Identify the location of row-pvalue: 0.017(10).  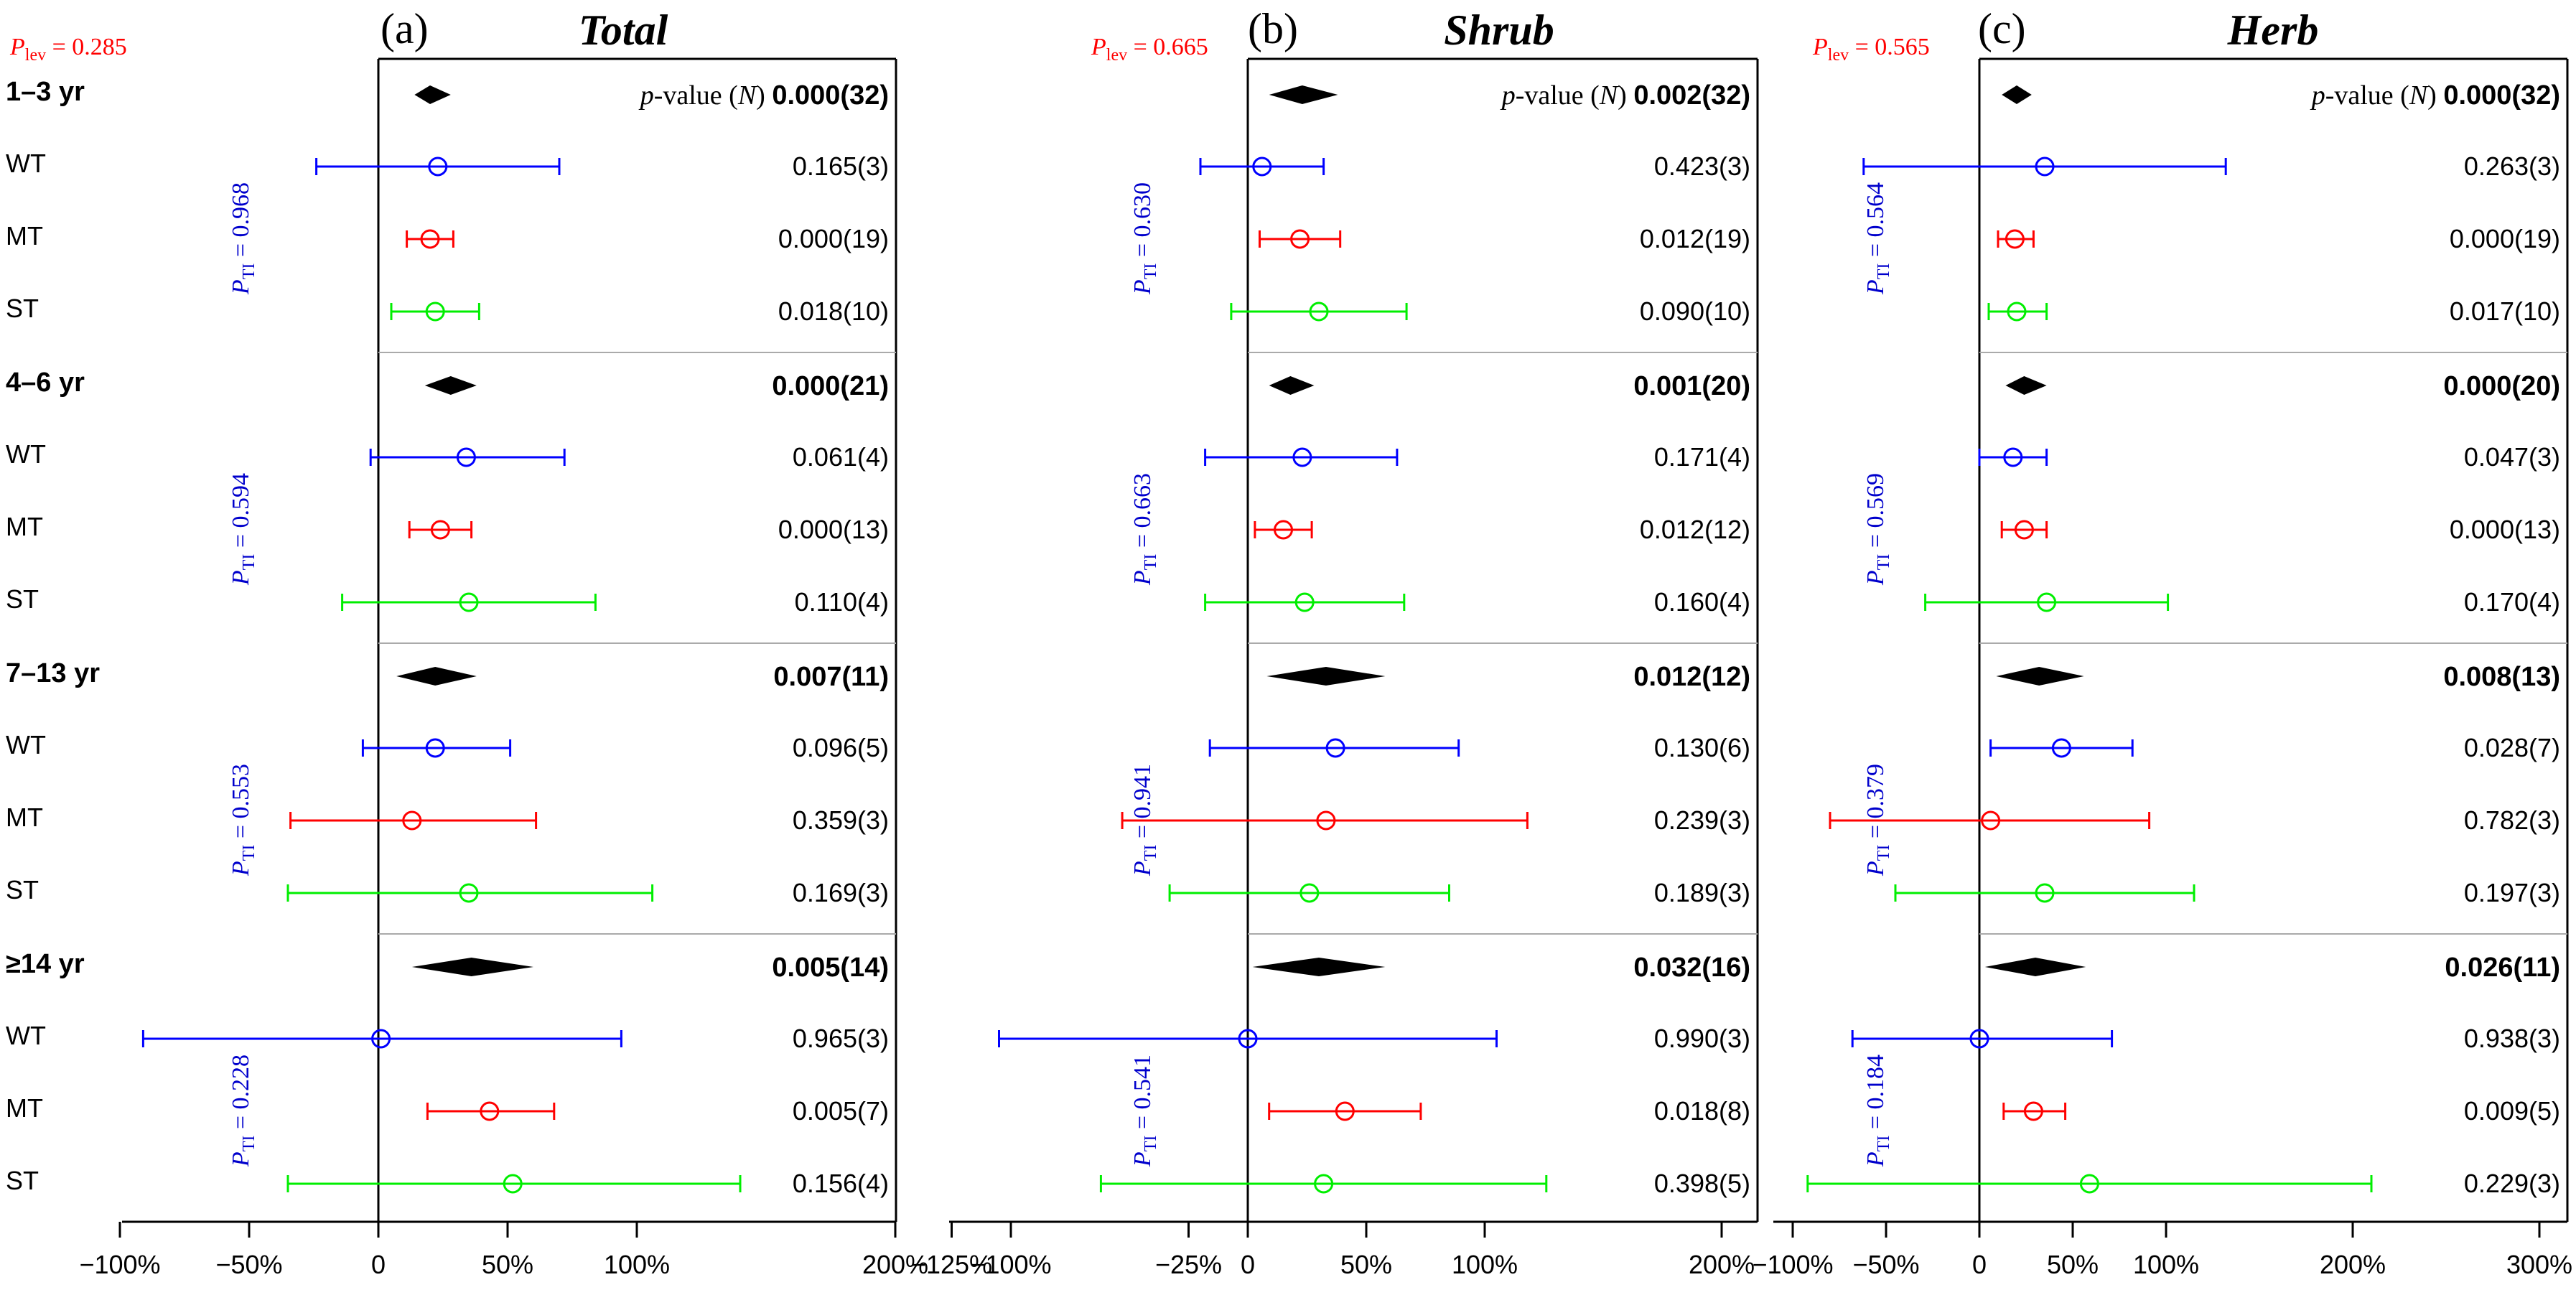
(2505, 311).